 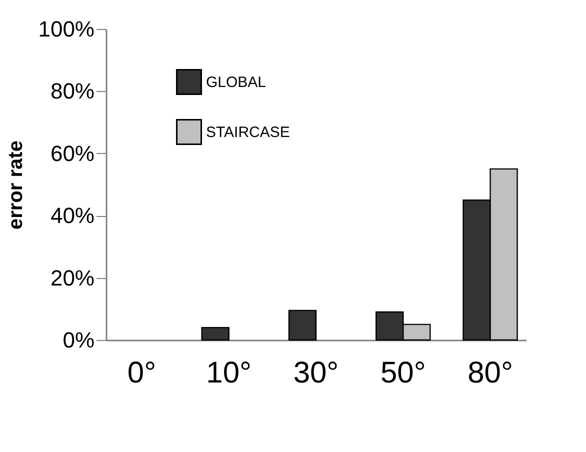 I want to click on x-tick-label: 50°, so click(x=403, y=373).